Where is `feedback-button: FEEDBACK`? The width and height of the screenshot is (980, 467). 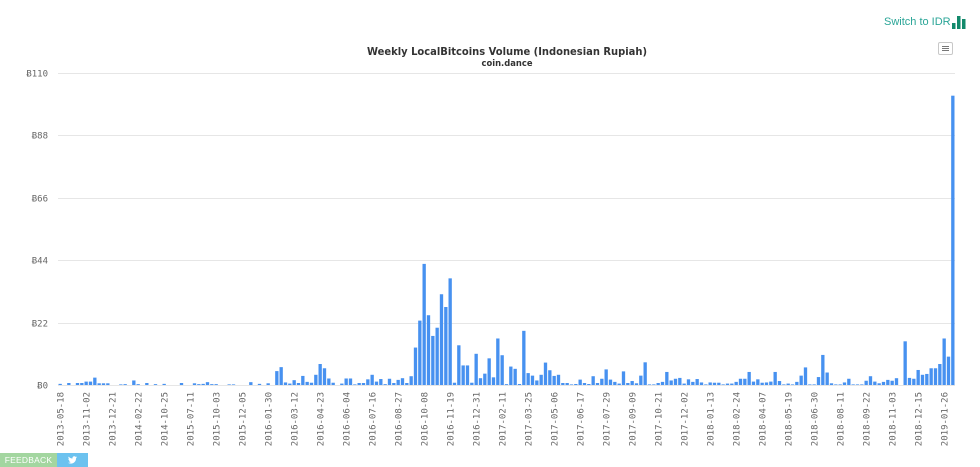
feedback-button: FEEDBACK is located at coordinates (28, 460).